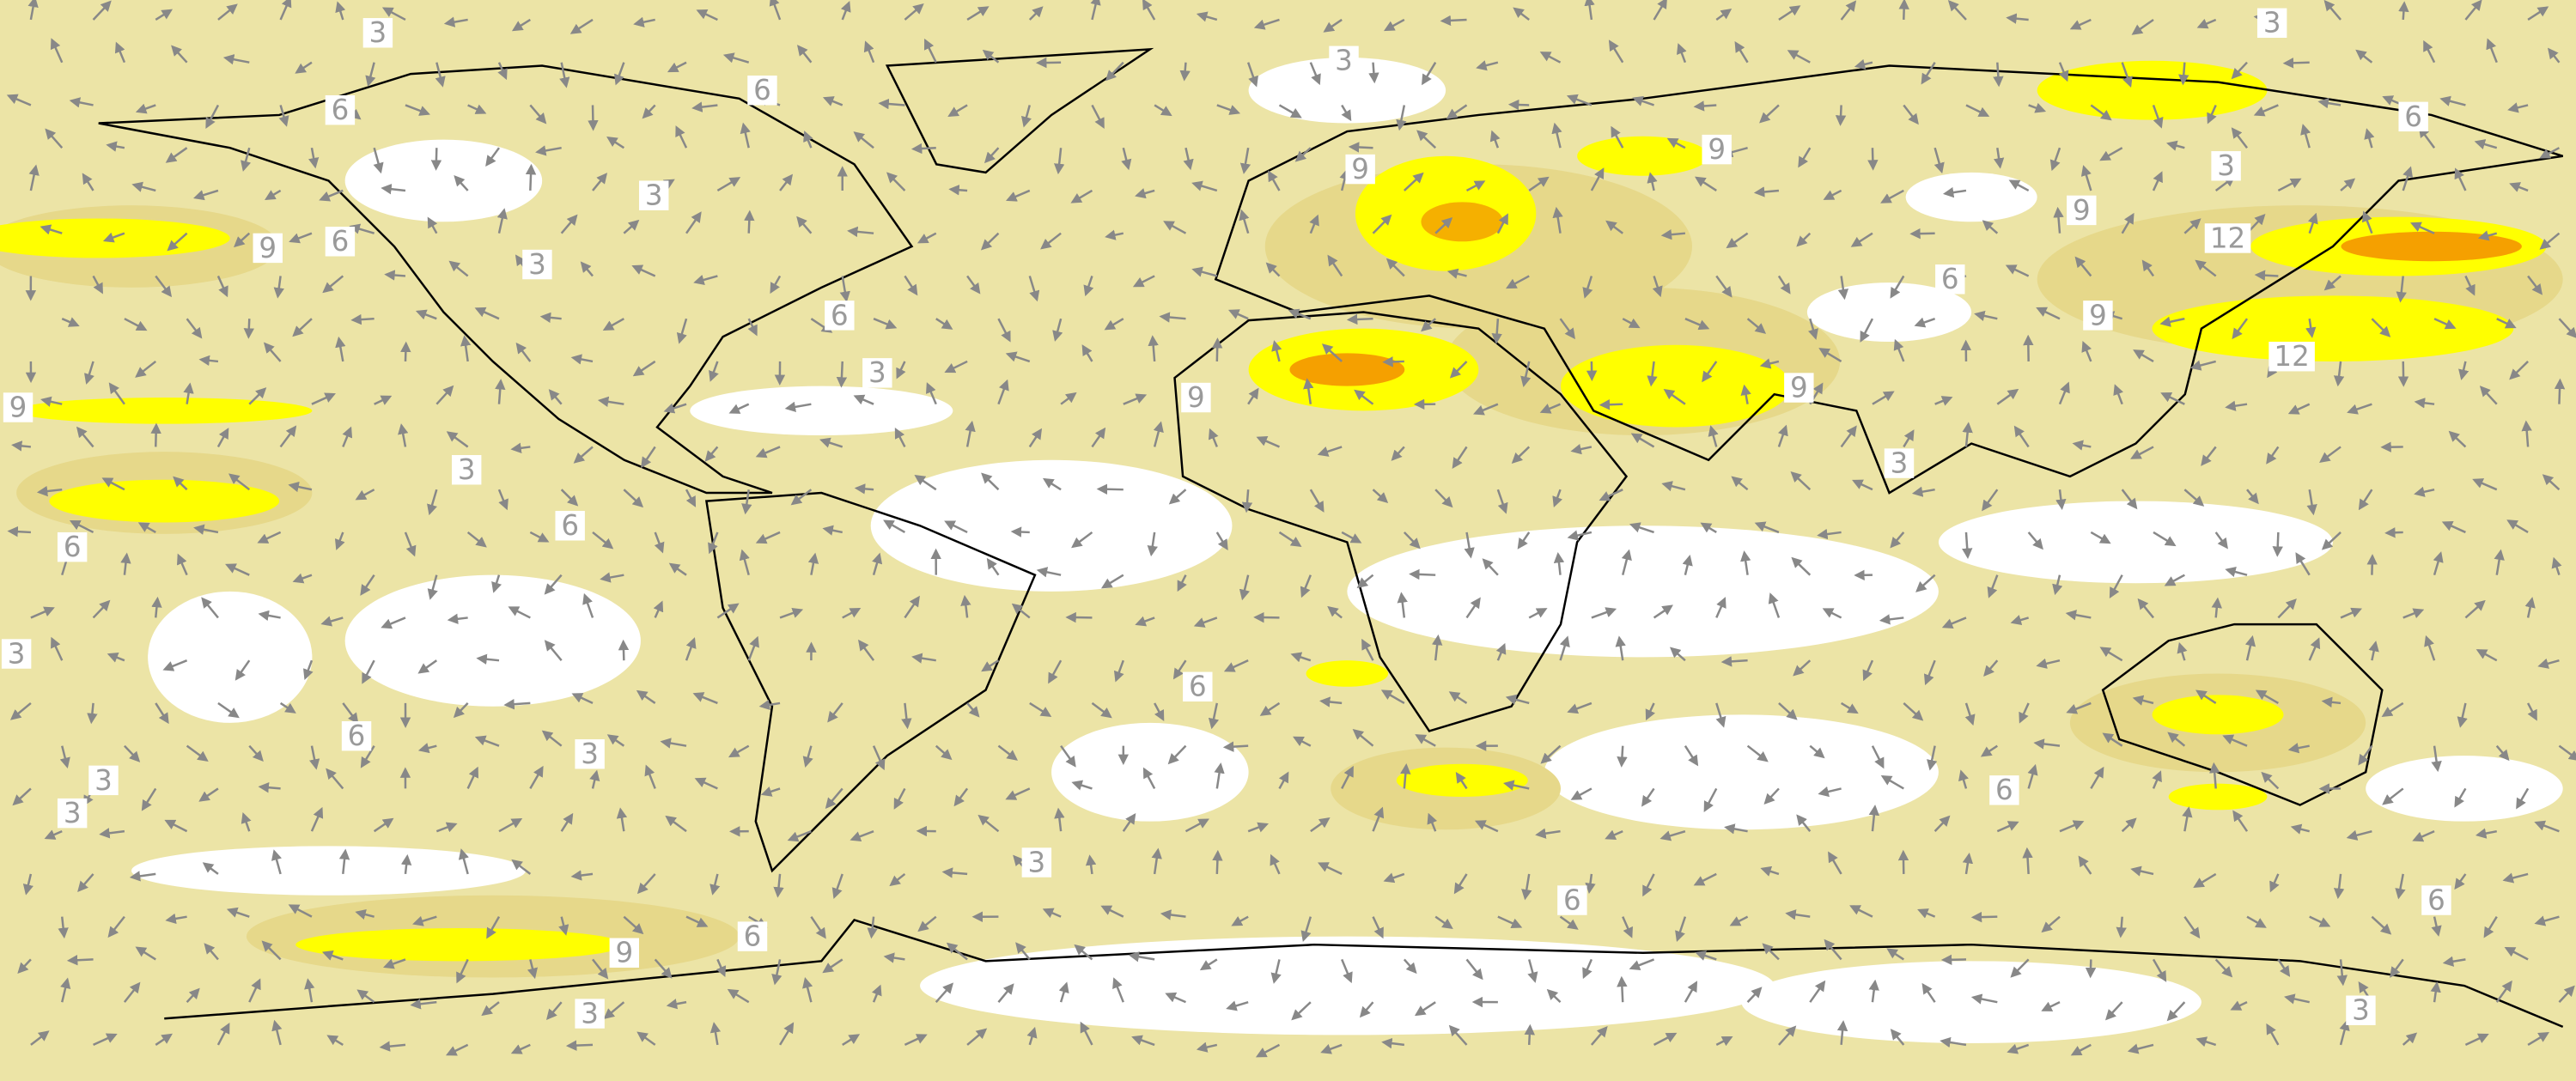  What do you see at coordinates (18, 407) in the screenshot?
I see `contour-label: 9` at bounding box center [18, 407].